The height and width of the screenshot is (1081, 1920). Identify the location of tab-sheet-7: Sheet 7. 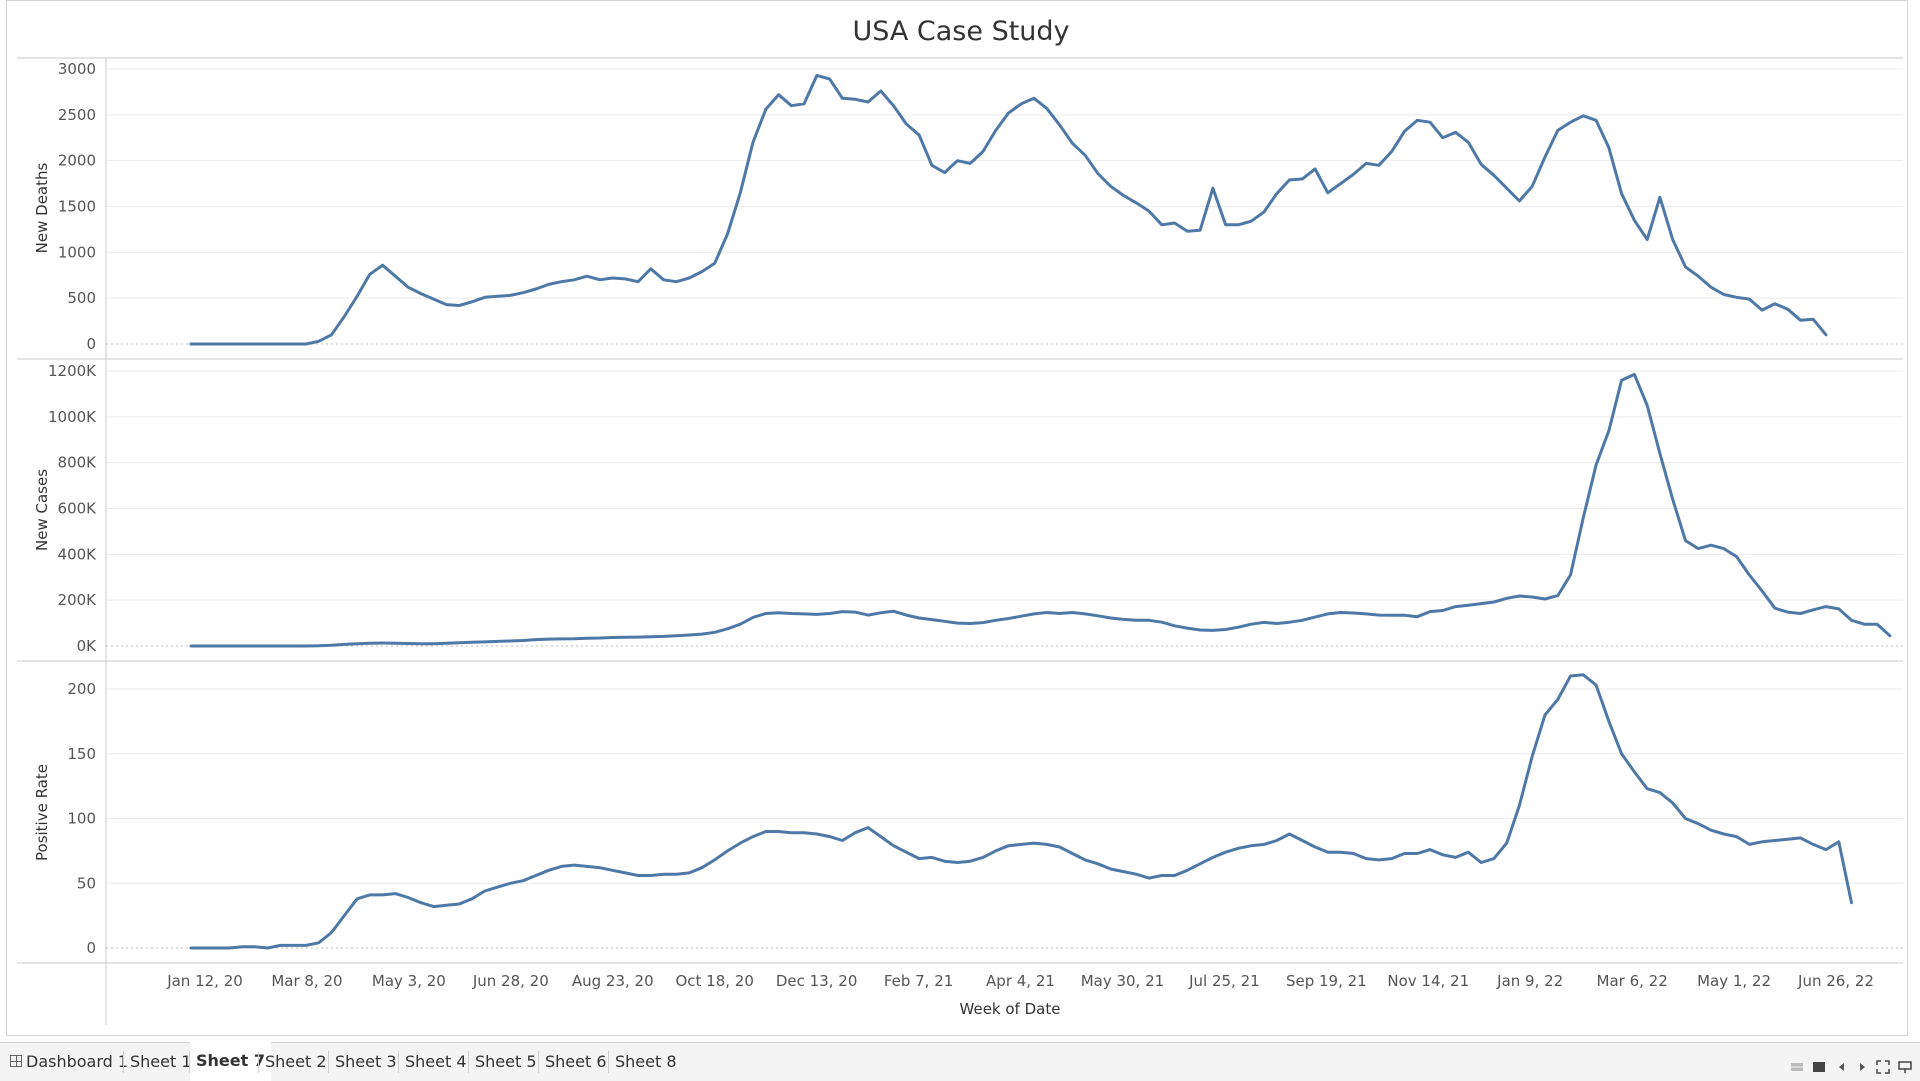
(230, 1061).